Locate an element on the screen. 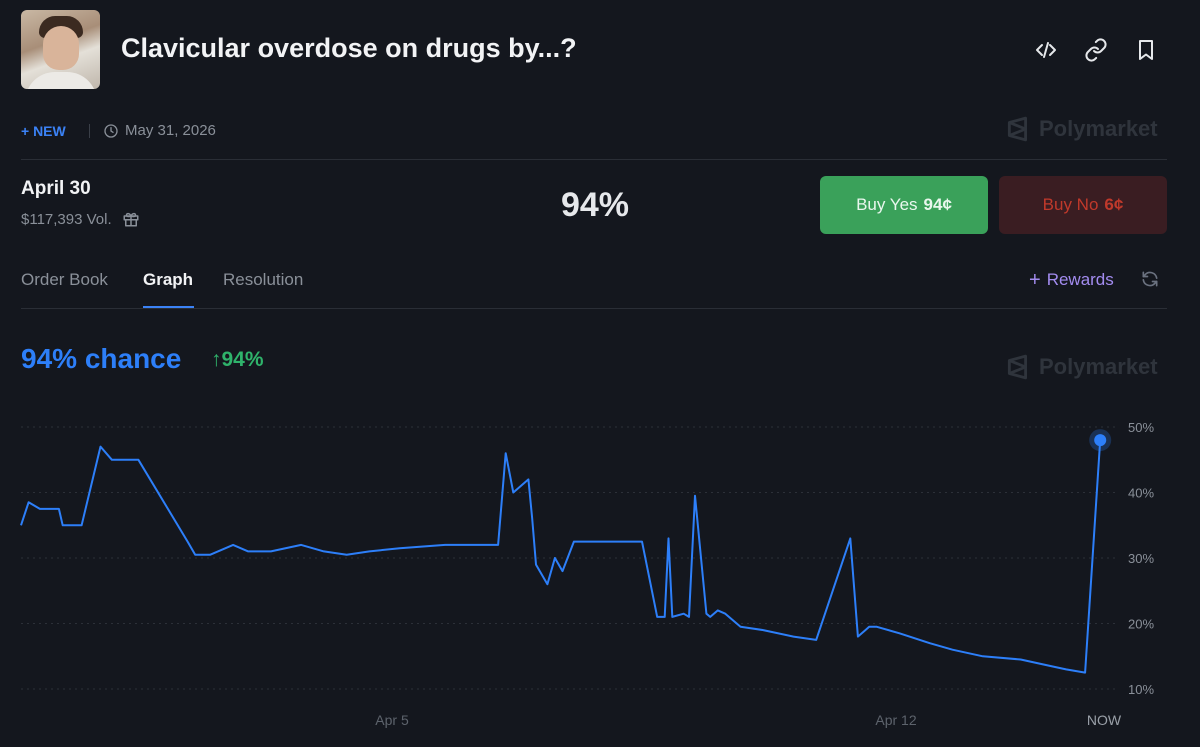 The image size is (1200, 747). market-avatar is located at coordinates (60, 49).